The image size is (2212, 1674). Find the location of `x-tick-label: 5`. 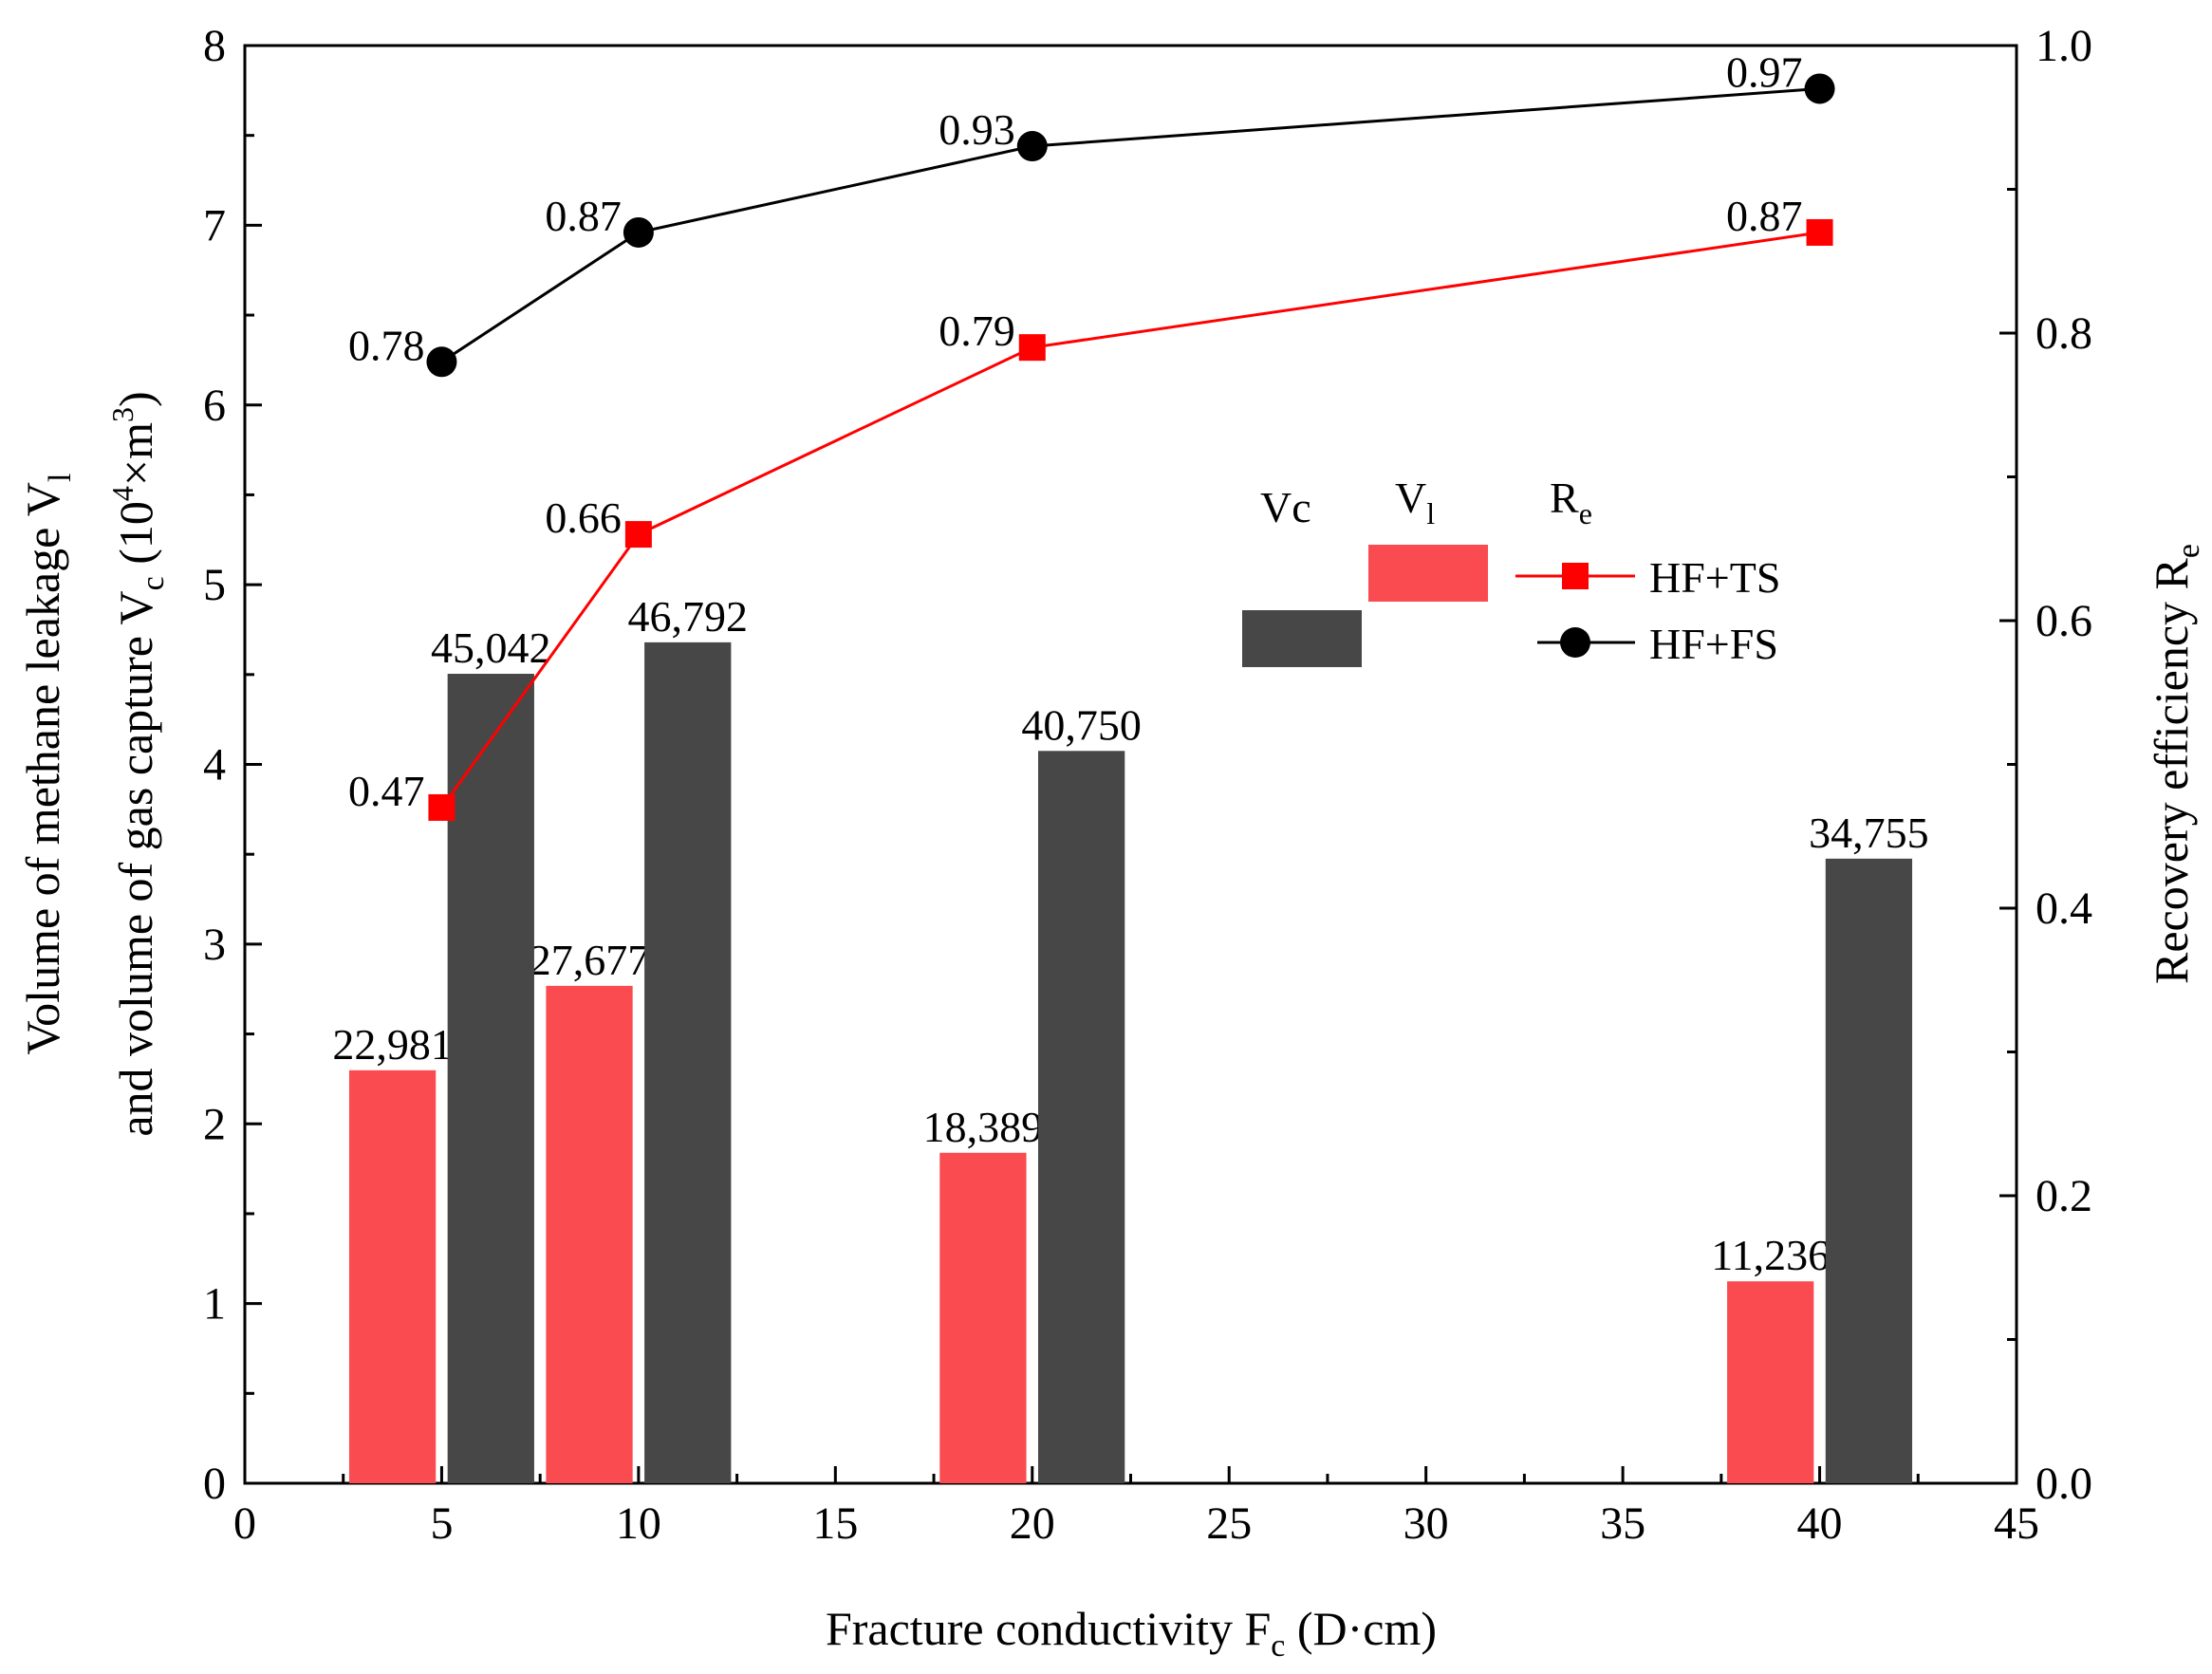

x-tick-label: 5 is located at coordinates (442, 1523).